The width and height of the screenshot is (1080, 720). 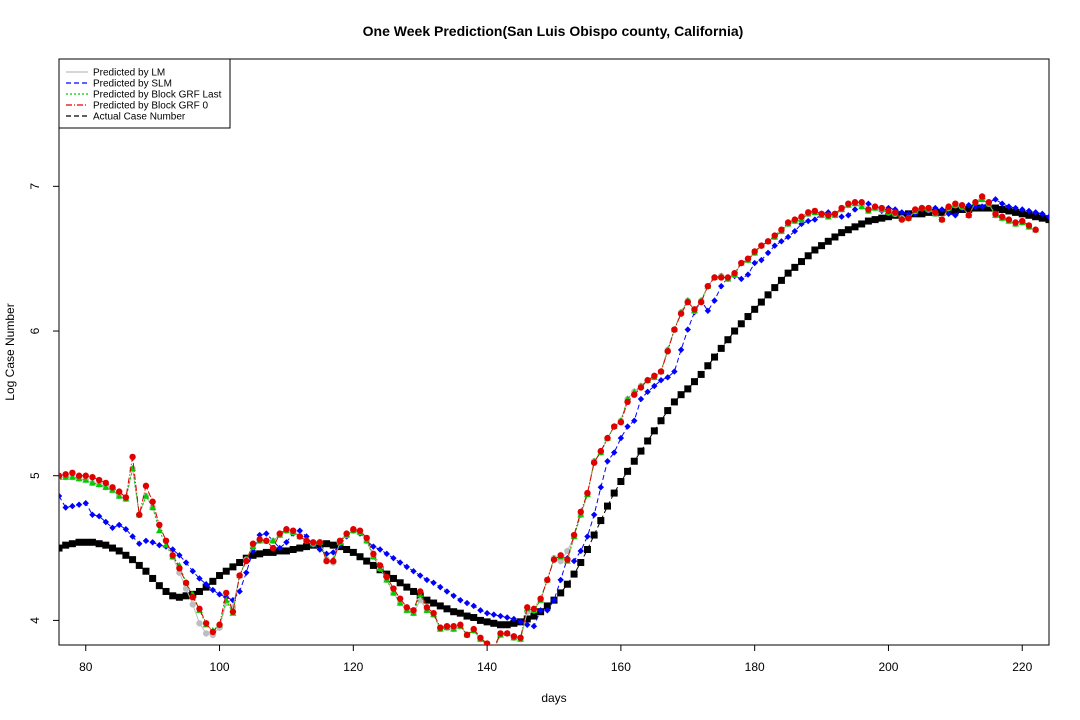 What do you see at coordinates (139, 117) in the screenshot?
I see `legend-entry: Actual Case Number` at bounding box center [139, 117].